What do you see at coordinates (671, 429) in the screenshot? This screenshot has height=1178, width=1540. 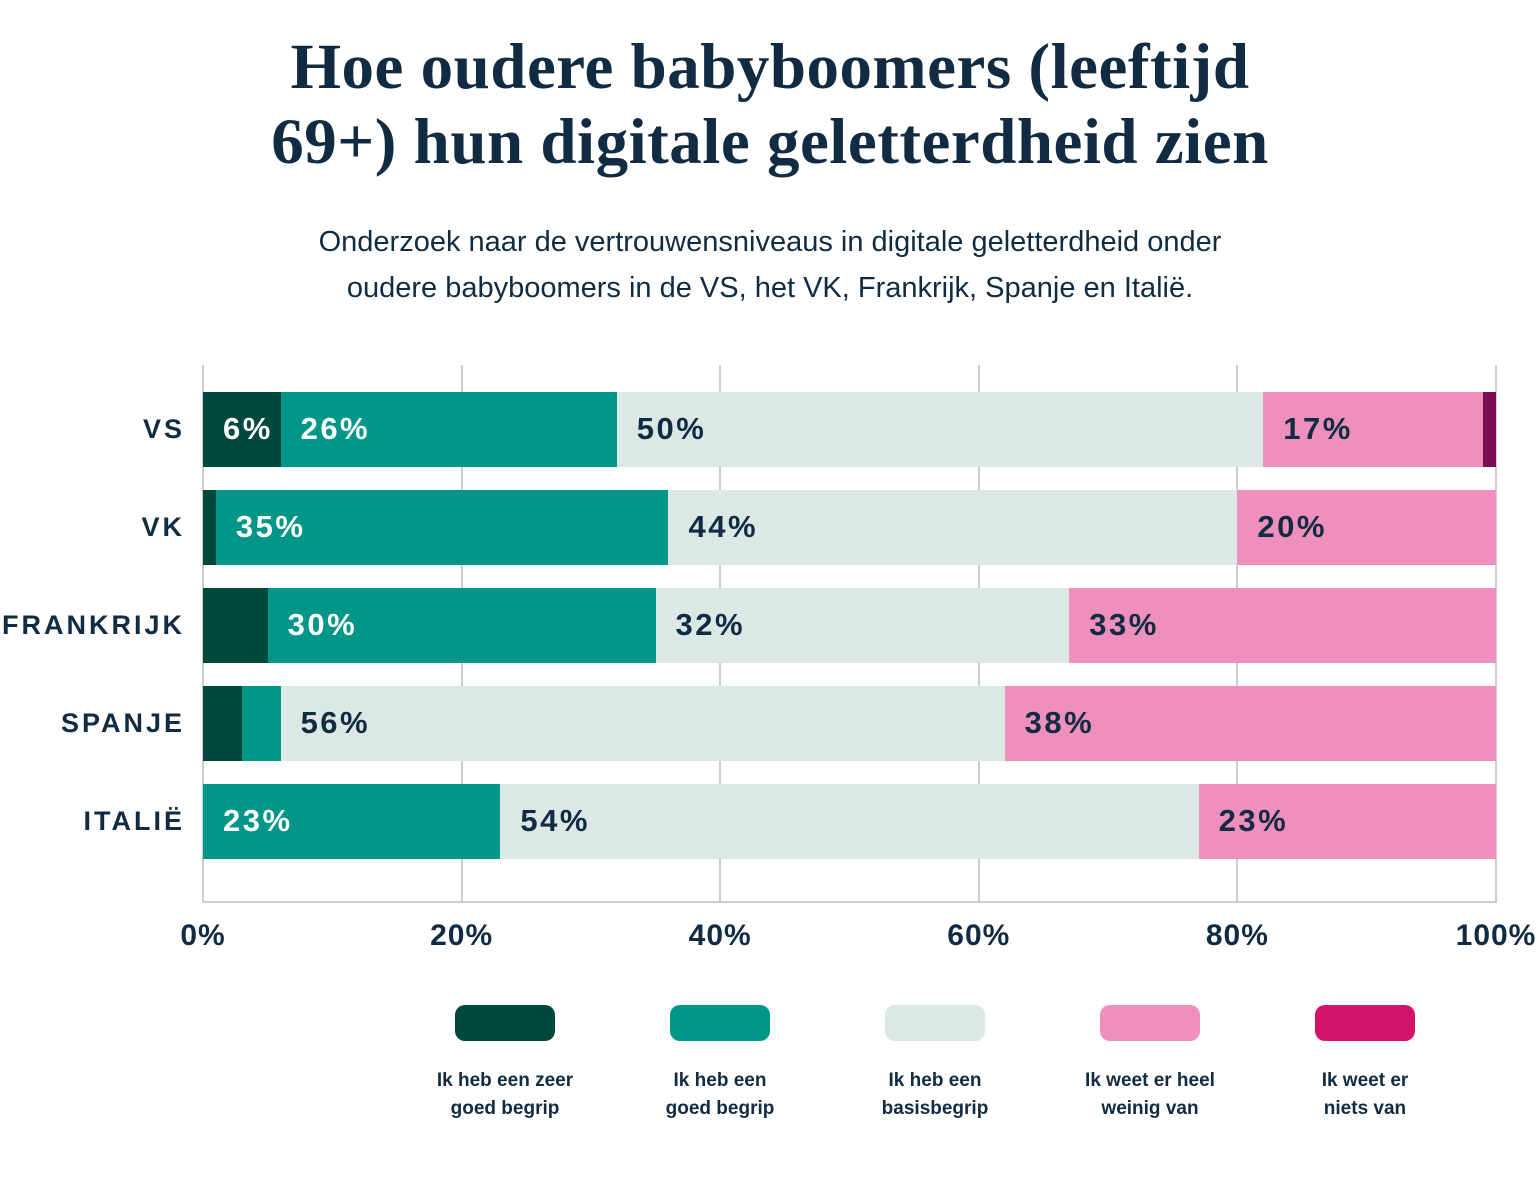 I see `segment-value-label: 50%` at bounding box center [671, 429].